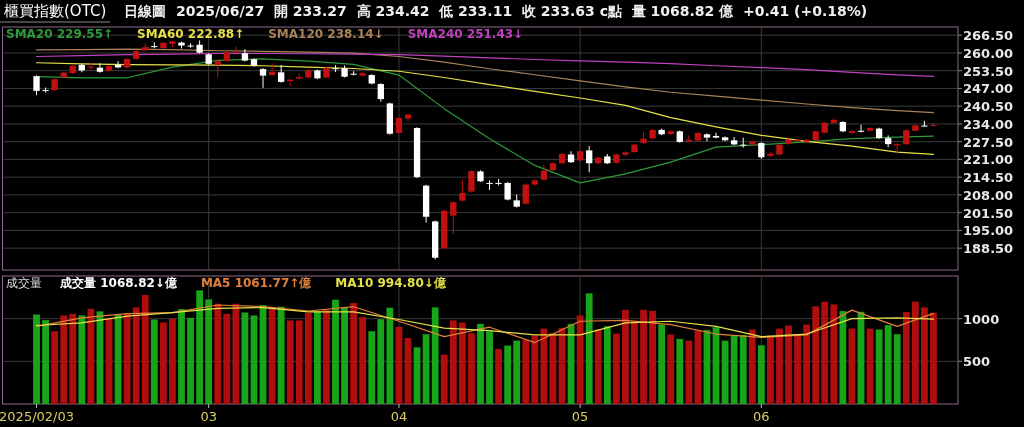 The height and width of the screenshot is (427, 1024). What do you see at coordinates (981, 319) in the screenshot?
I see `y-tick-label: 1000` at bounding box center [981, 319].